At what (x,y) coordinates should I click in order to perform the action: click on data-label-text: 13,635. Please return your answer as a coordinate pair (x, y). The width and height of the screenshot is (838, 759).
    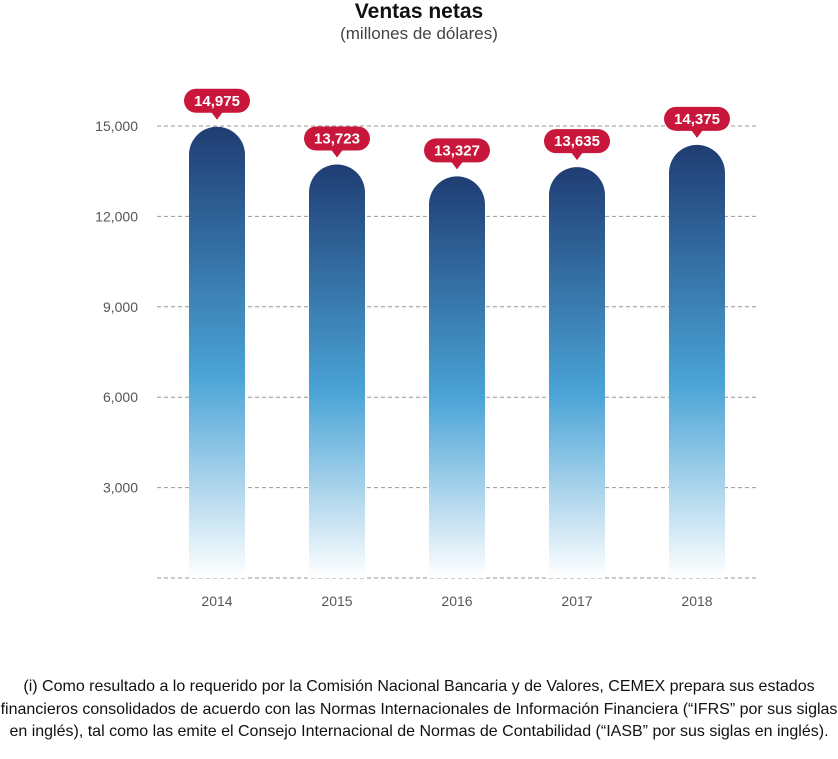
    Looking at the image, I should click on (577, 141).